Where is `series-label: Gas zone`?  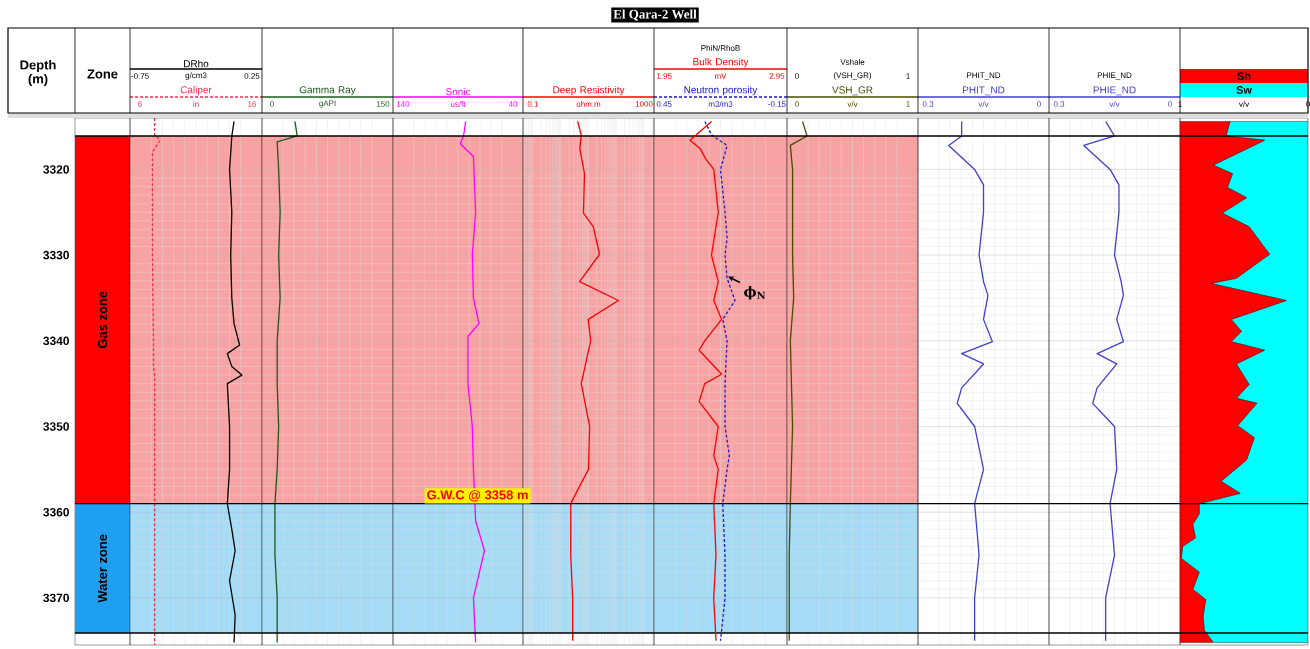 series-label: Gas zone is located at coordinates (102, 320).